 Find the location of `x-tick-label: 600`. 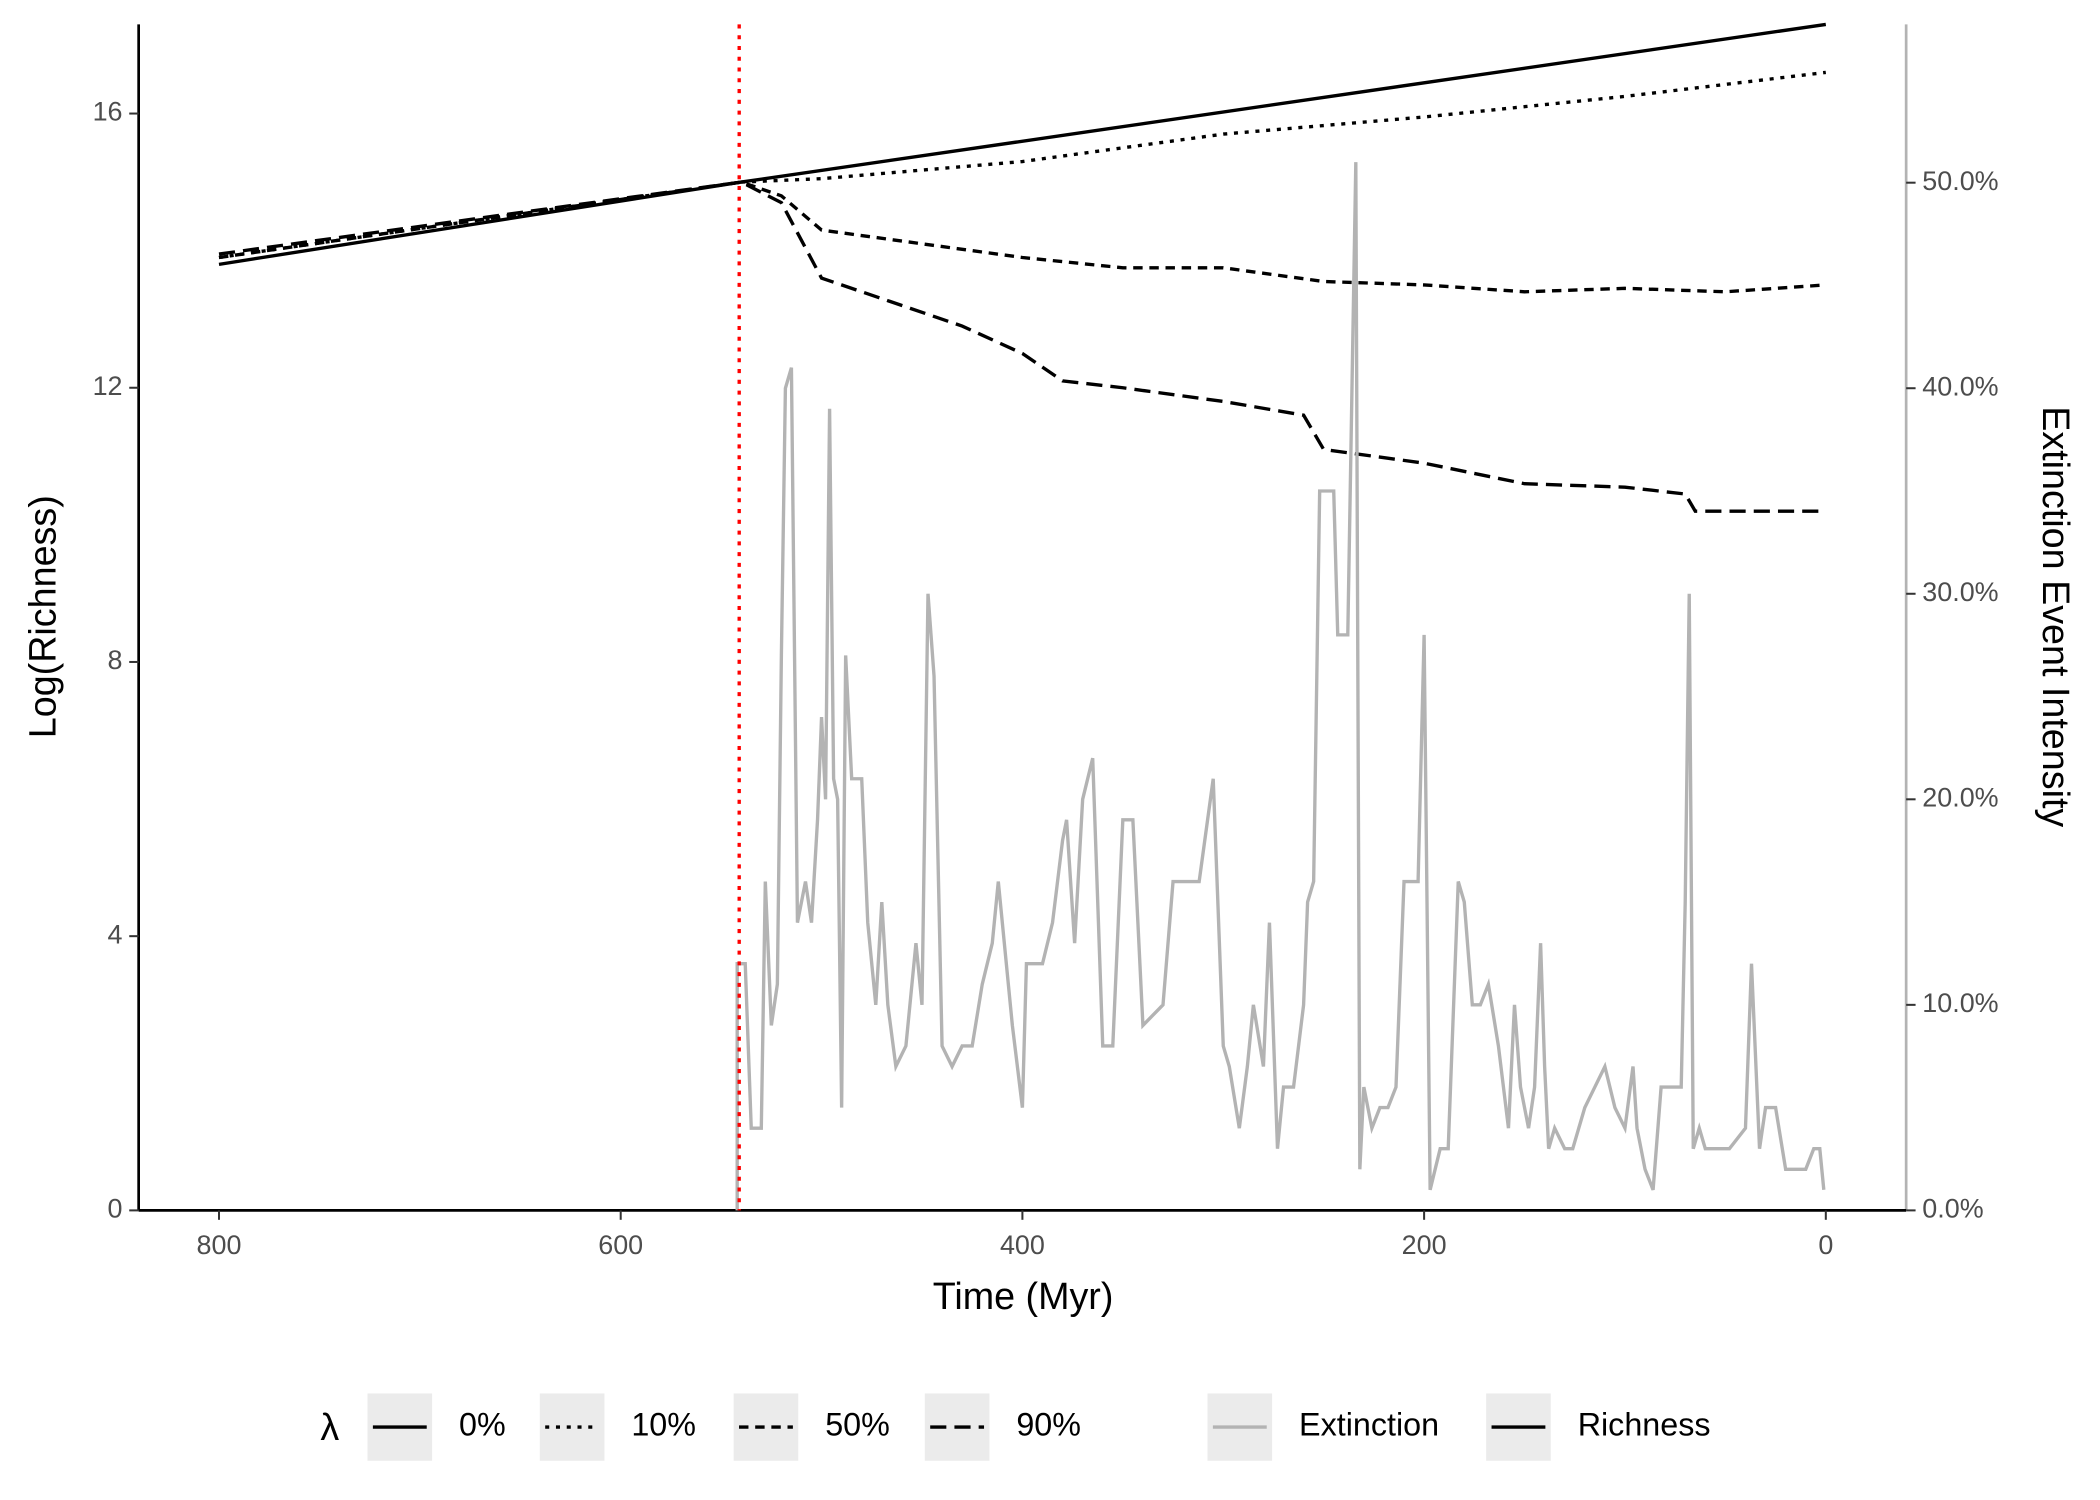

x-tick-label: 600 is located at coordinates (620, 1245).